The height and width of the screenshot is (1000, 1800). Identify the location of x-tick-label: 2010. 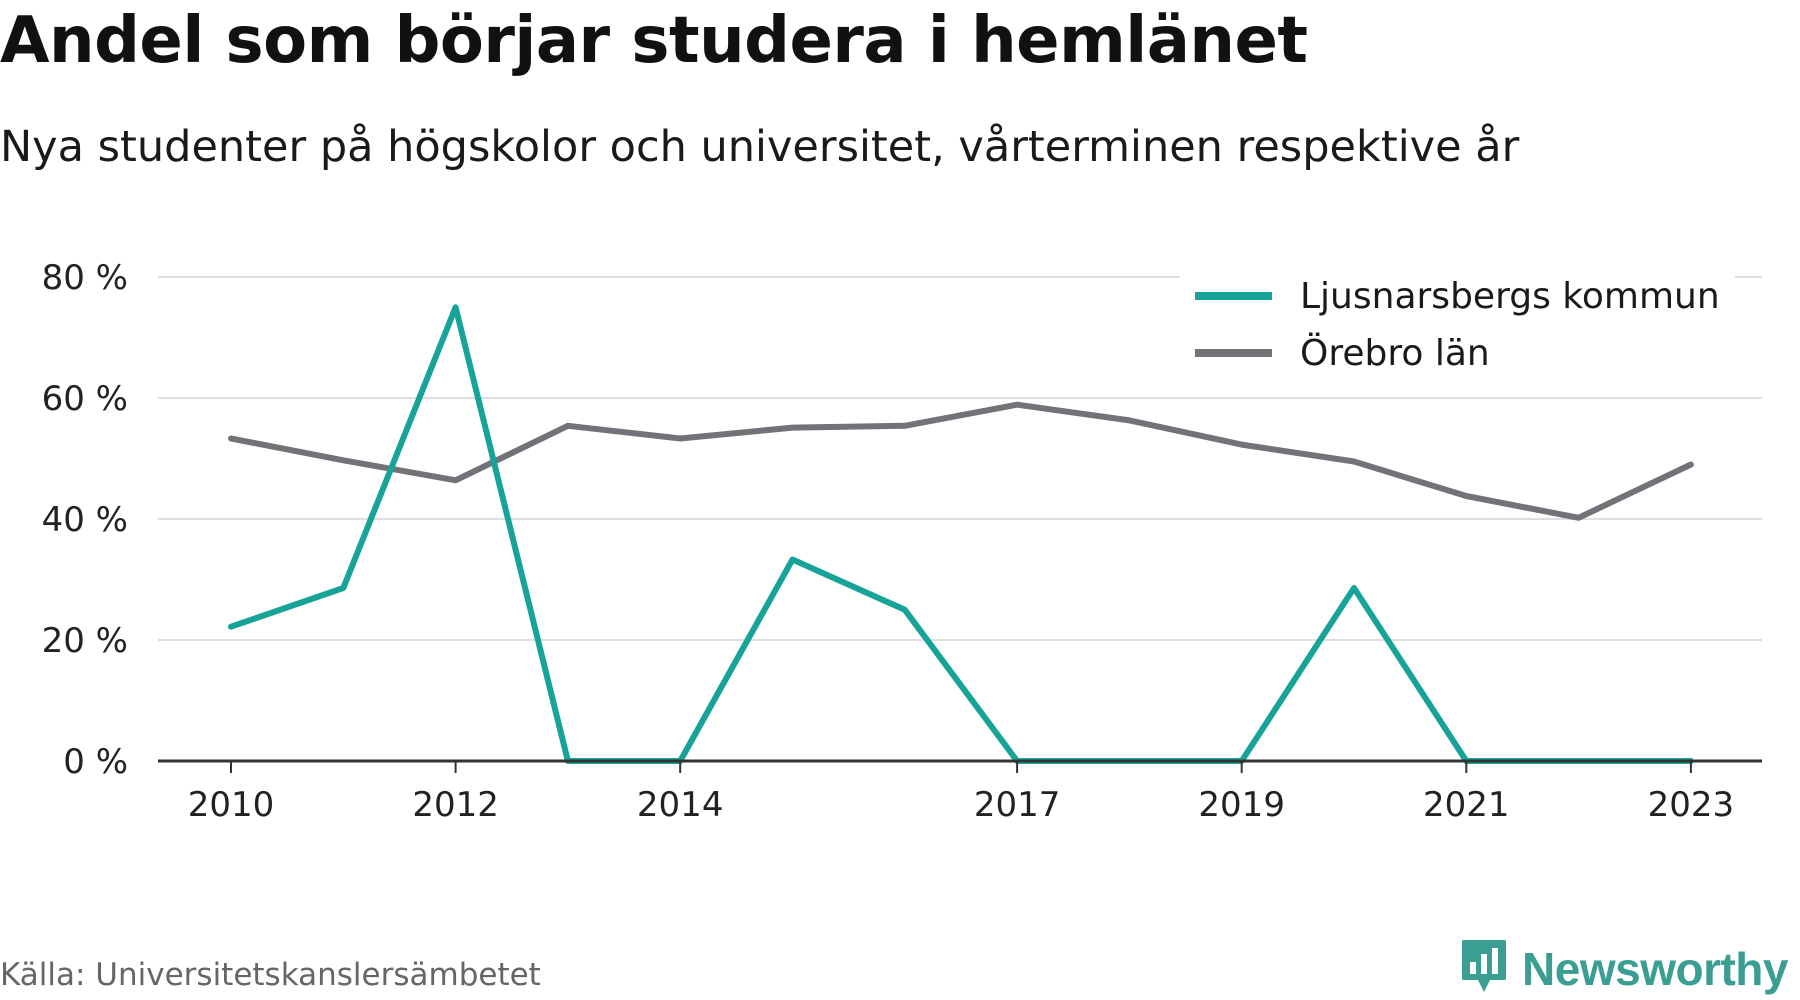
(231, 805).